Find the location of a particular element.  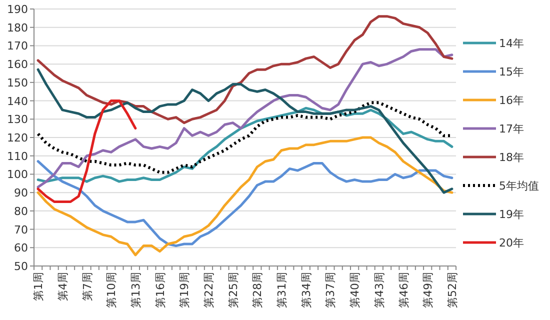

x-tick-label: 第37周 is located at coordinates (331, 290).